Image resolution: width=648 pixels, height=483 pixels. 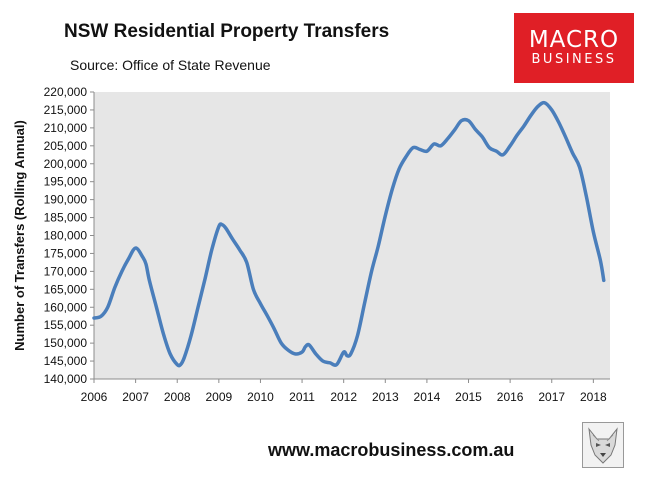 What do you see at coordinates (66, 379) in the screenshot?
I see `y-tick-label: 140,000` at bounding box center [66, 379].